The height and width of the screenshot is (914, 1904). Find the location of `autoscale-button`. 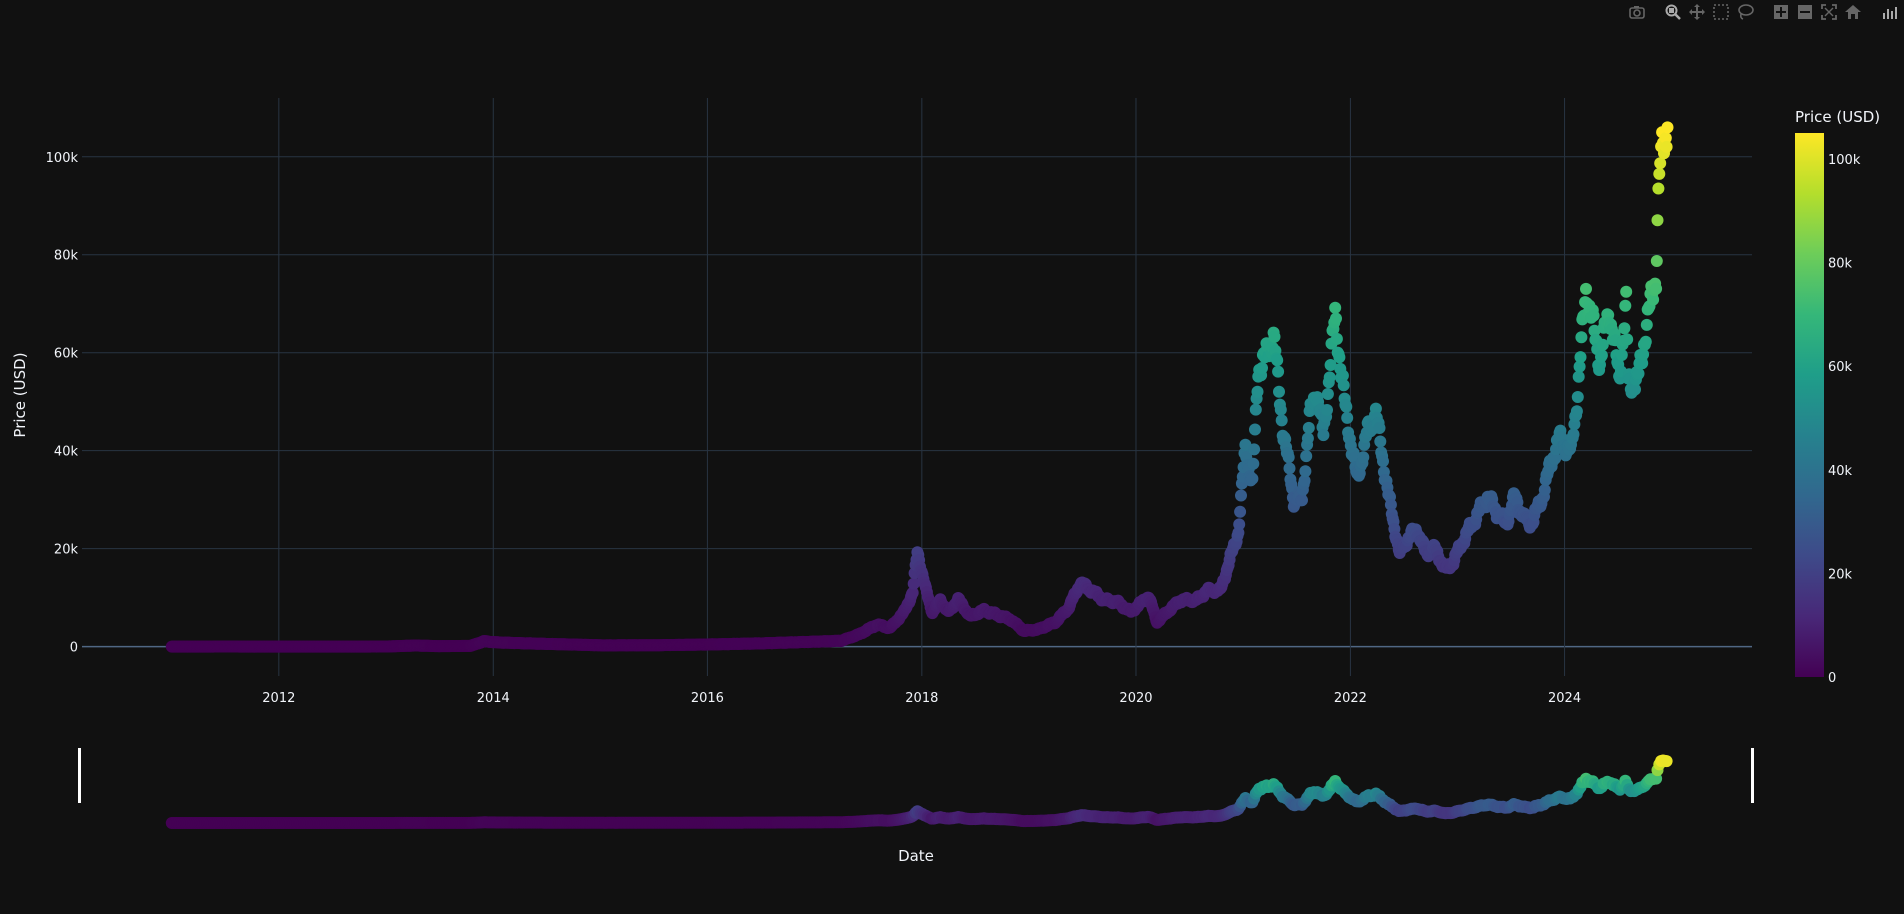

autoscale-button is located at coordinates (1829, 12).